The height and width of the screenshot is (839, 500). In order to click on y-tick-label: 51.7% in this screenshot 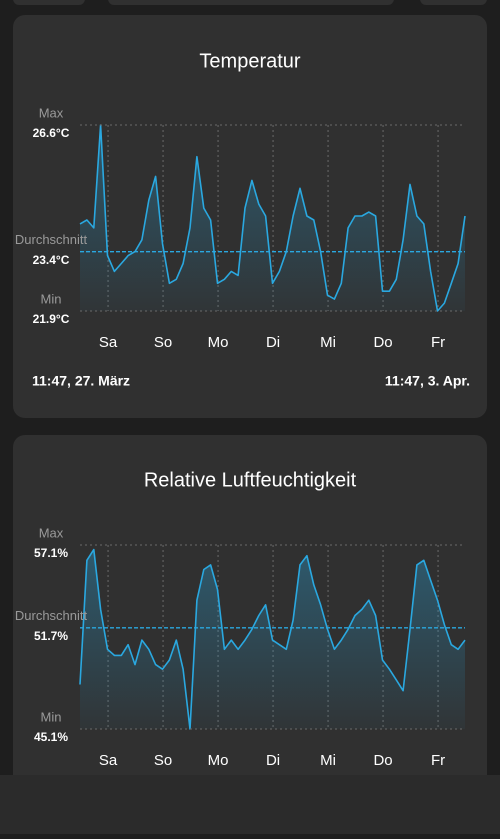, I will do `click(51, 636)`.